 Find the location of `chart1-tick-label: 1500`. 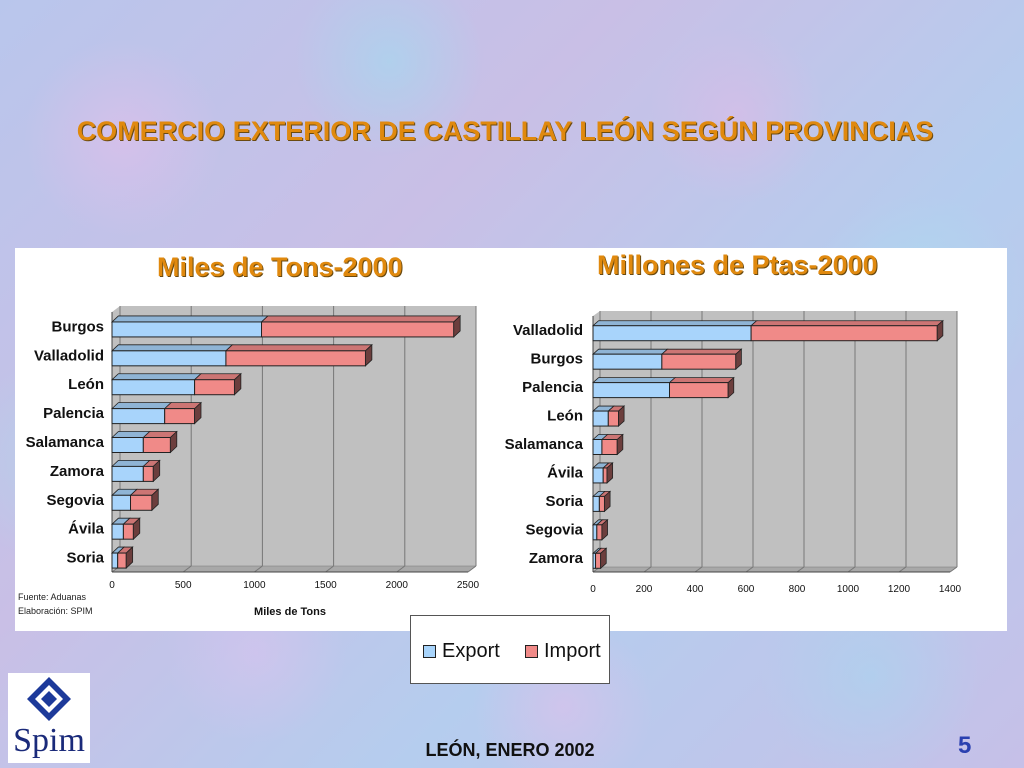

chart1-tick-label: 1500 is located at coordinates (325, 585).